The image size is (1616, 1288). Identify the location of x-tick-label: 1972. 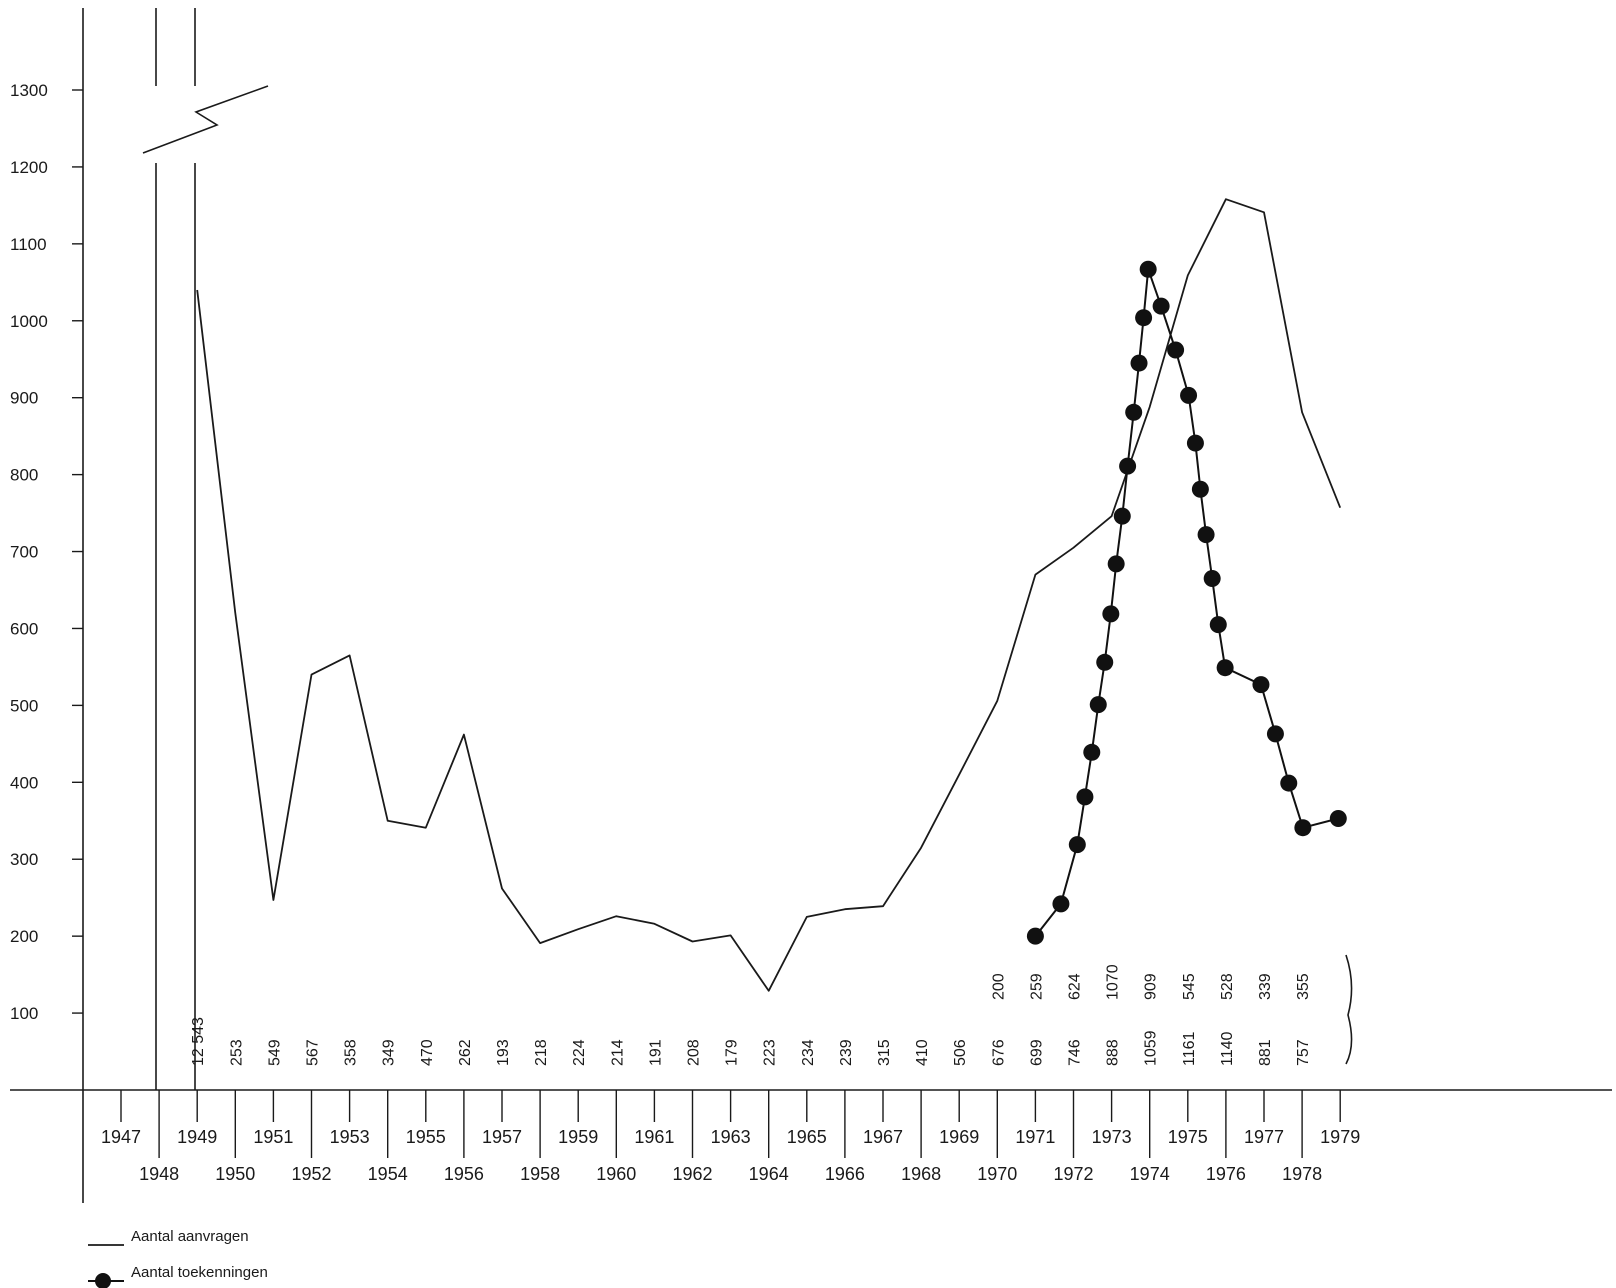
(1073, 1174).